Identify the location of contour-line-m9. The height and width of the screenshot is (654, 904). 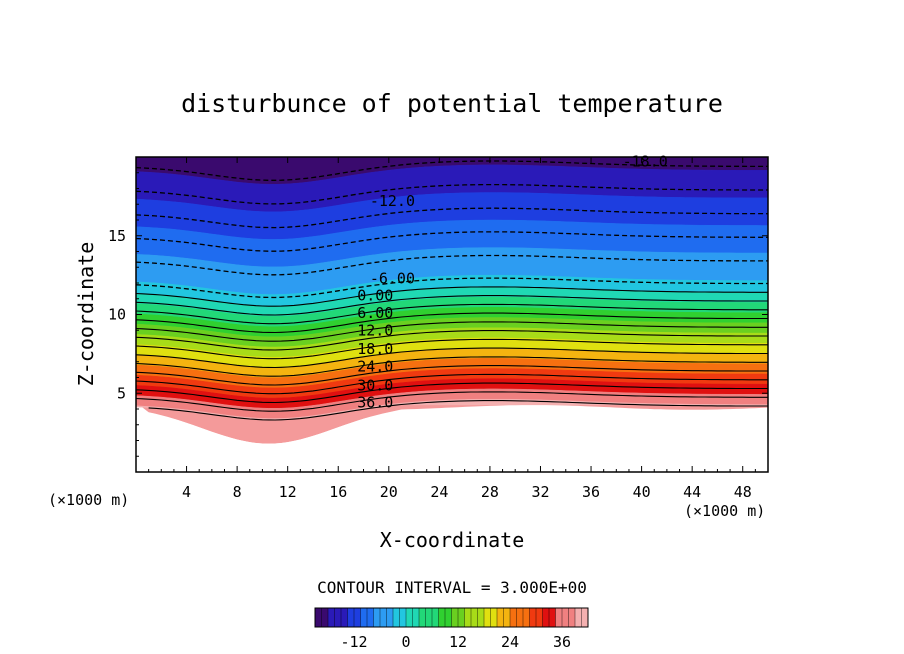
(452, 241).